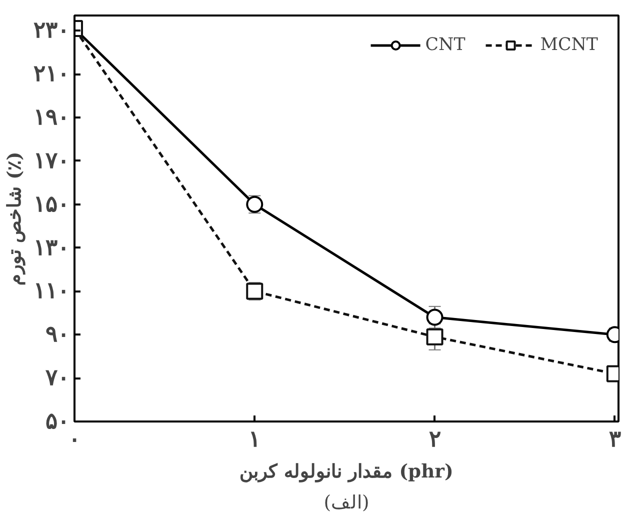 This screenshot has width=633, height=518. Describe the element at coordinates (52, 161) in the screenshot. I see `y-tick-label: ۱۷۰` at that location.